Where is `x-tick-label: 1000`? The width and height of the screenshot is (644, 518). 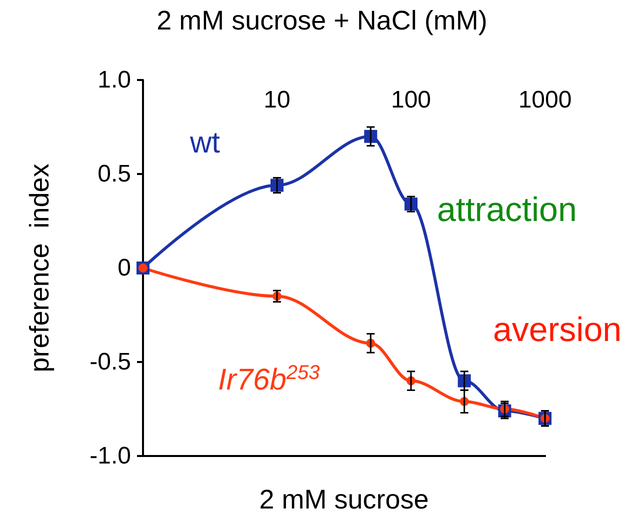
x-tick-label: 1000 is located at coordinates (545, 100).